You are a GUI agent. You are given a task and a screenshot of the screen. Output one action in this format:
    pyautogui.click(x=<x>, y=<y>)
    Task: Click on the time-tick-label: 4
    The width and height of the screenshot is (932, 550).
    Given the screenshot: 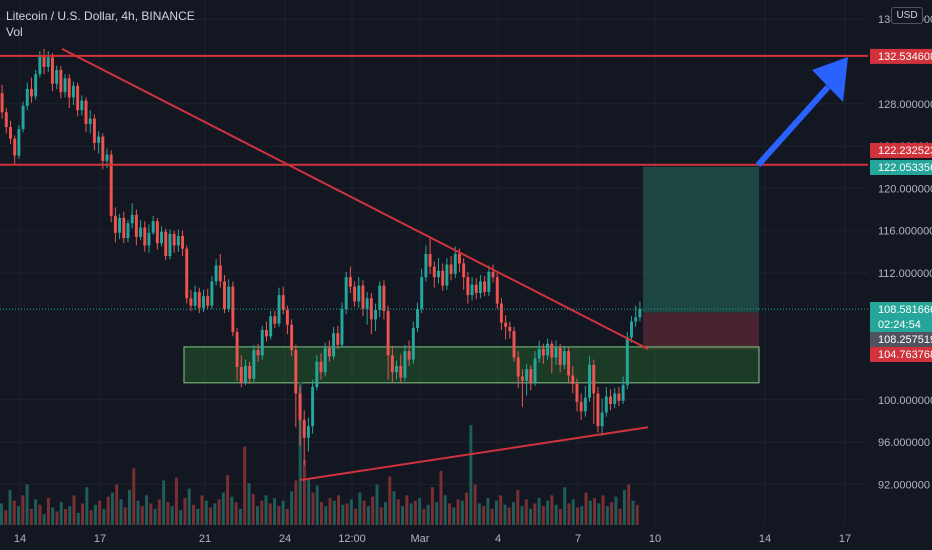 What is the action you would take?
    pyautogui.click(x=498, y=539)
    